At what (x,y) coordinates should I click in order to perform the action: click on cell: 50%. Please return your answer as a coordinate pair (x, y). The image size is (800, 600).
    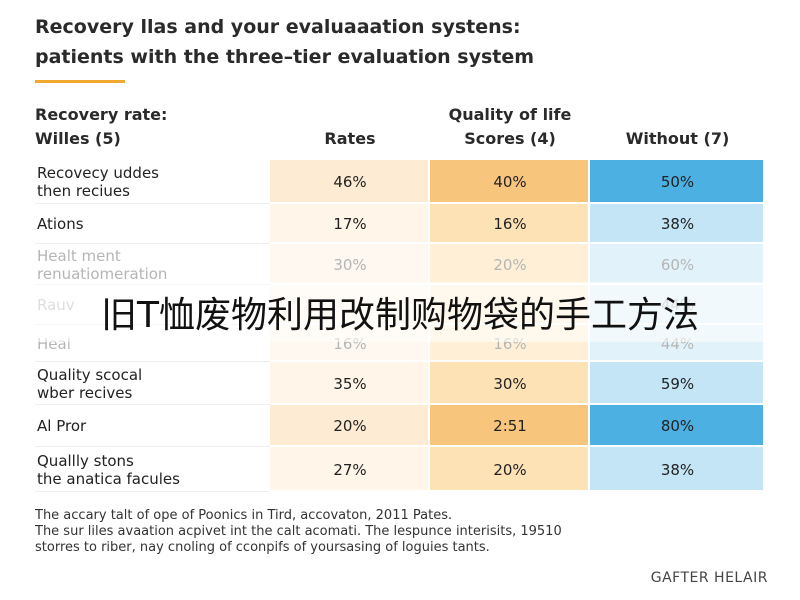
    Looking at the image, I should click on (677, 182).